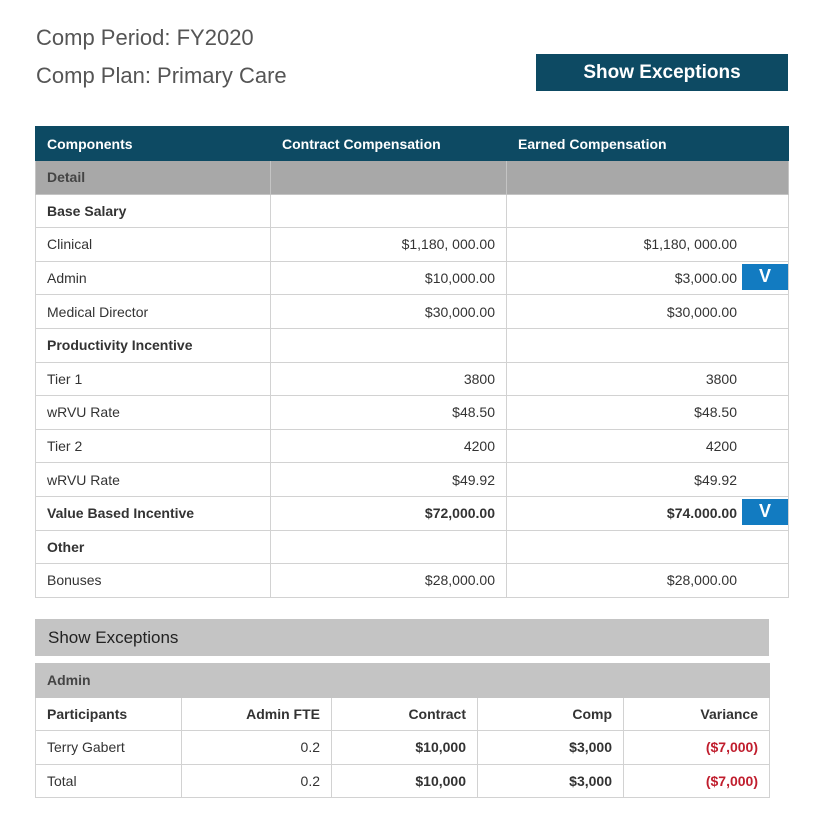 This screenshot has height=829, width=827. I want to click on earned-value: $3,000.00, so click(705, 278).